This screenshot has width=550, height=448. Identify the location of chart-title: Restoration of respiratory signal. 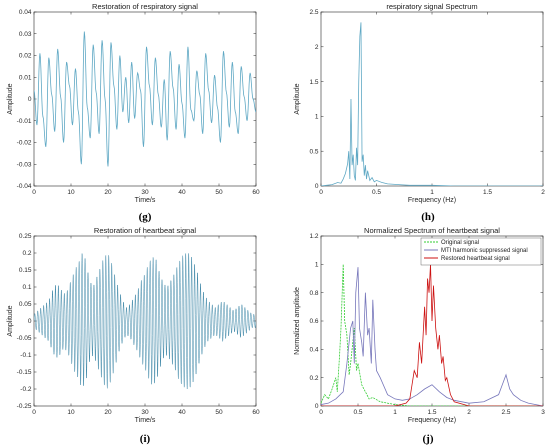
(145, 6).